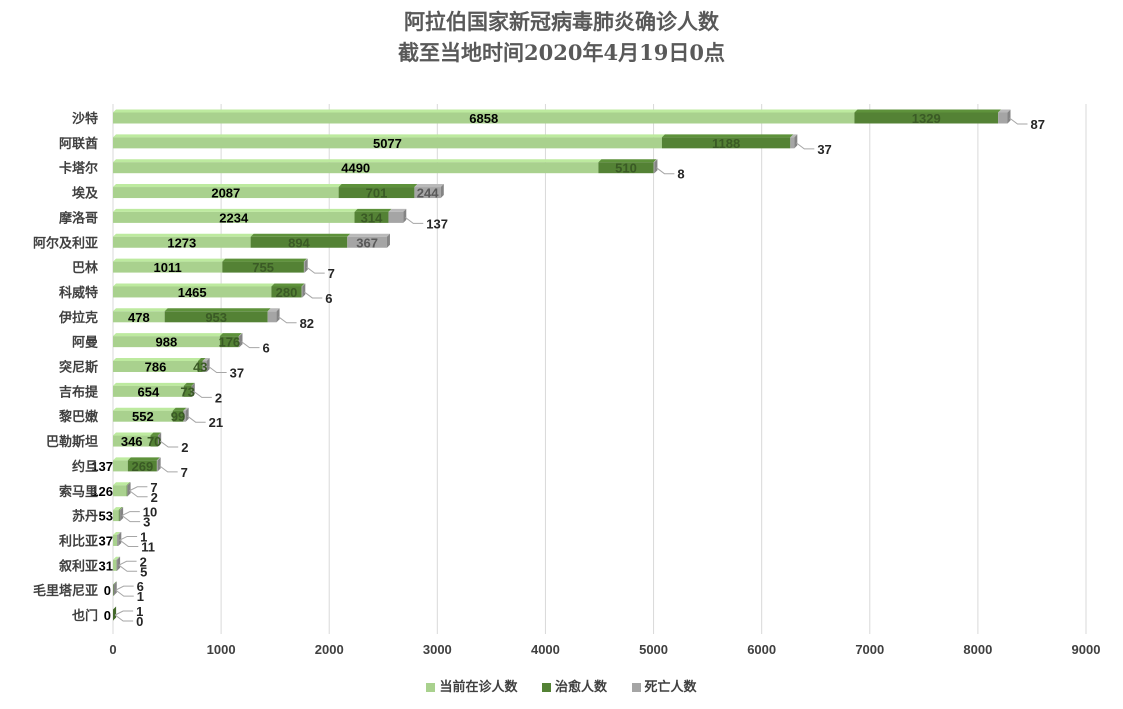 This screenshot has height=709, width=1123. Describe the element at coordinates (139, 611) in the screenshot. I see `data-label: 1` at that location.